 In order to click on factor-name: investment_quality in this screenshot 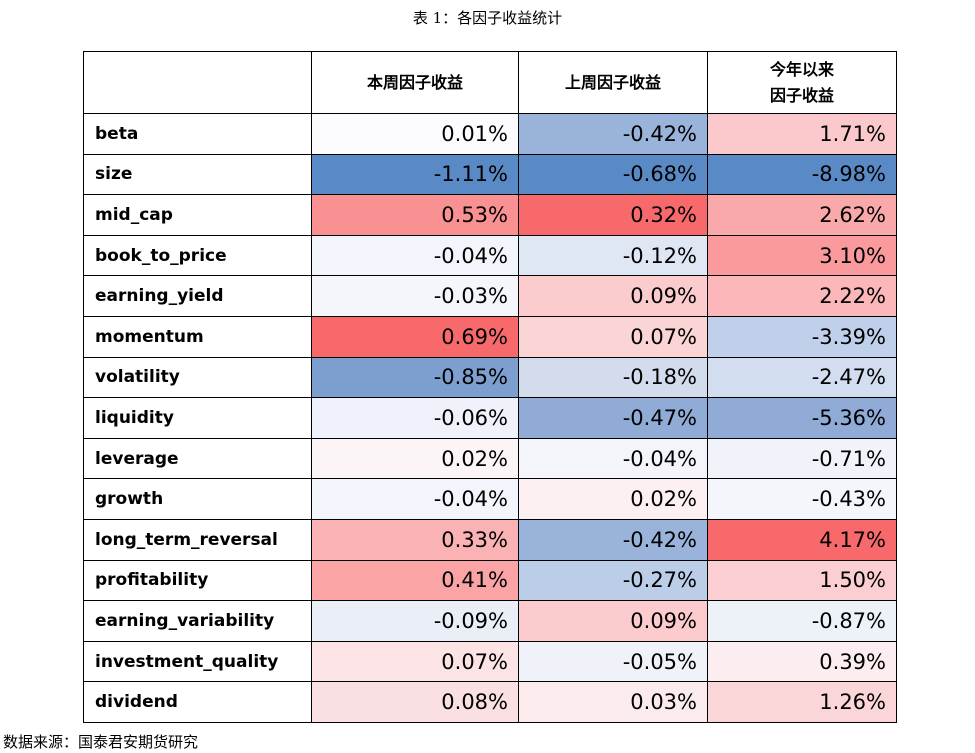, I will do `click(197, 661)`.